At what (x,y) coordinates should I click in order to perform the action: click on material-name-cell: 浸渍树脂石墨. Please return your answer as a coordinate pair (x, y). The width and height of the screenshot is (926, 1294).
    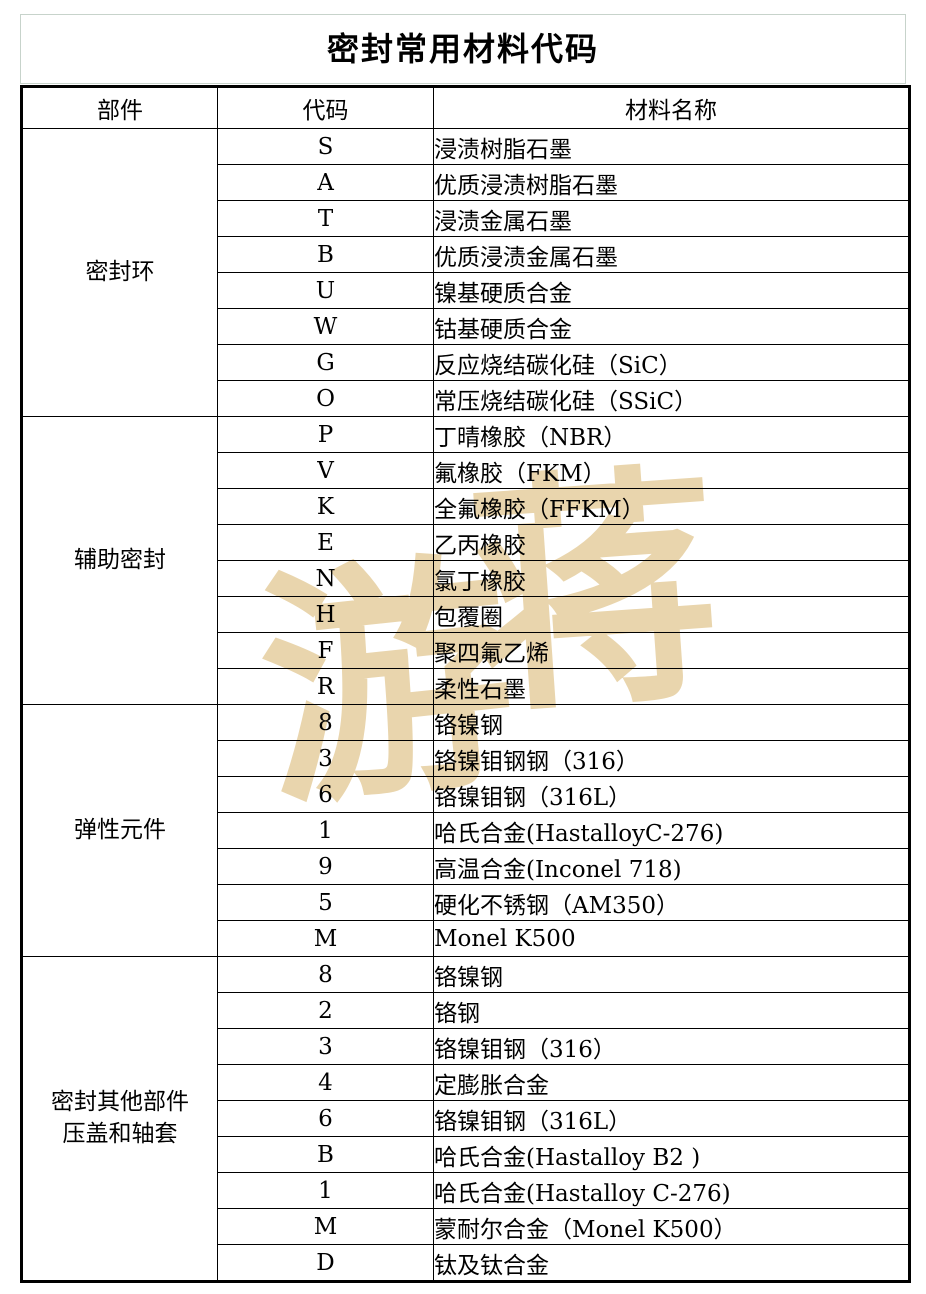
    Looking at the image, I should click on (671, 146).